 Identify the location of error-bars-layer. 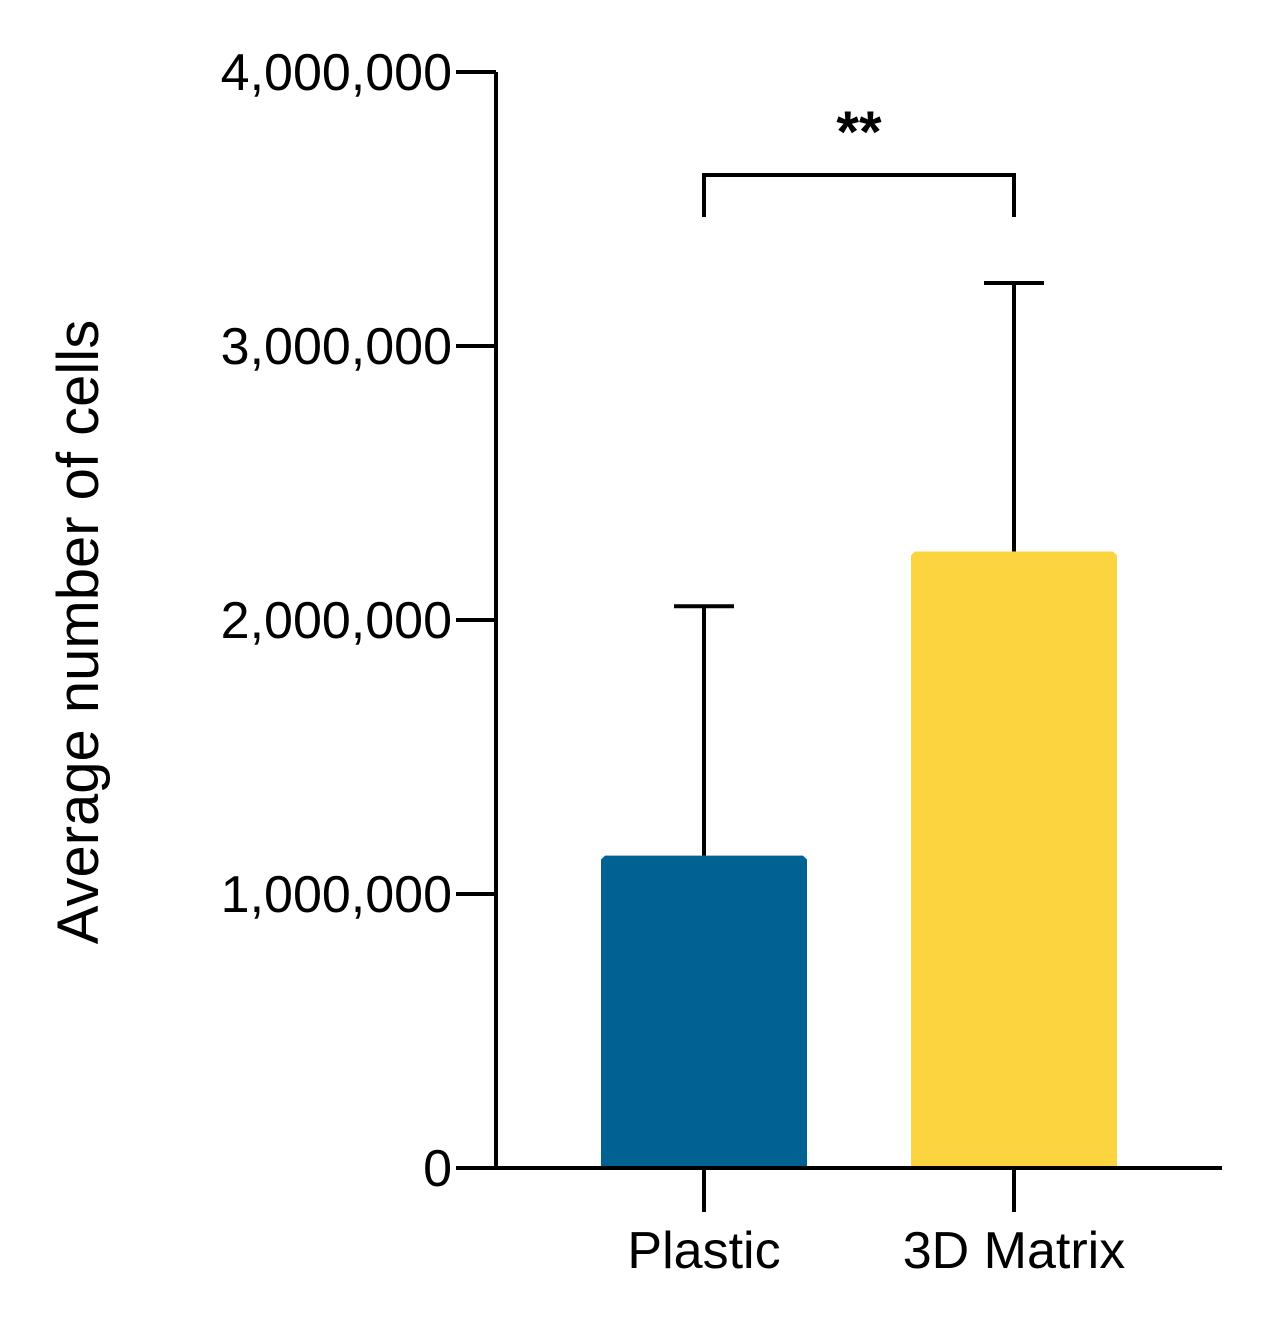
(859, 568).